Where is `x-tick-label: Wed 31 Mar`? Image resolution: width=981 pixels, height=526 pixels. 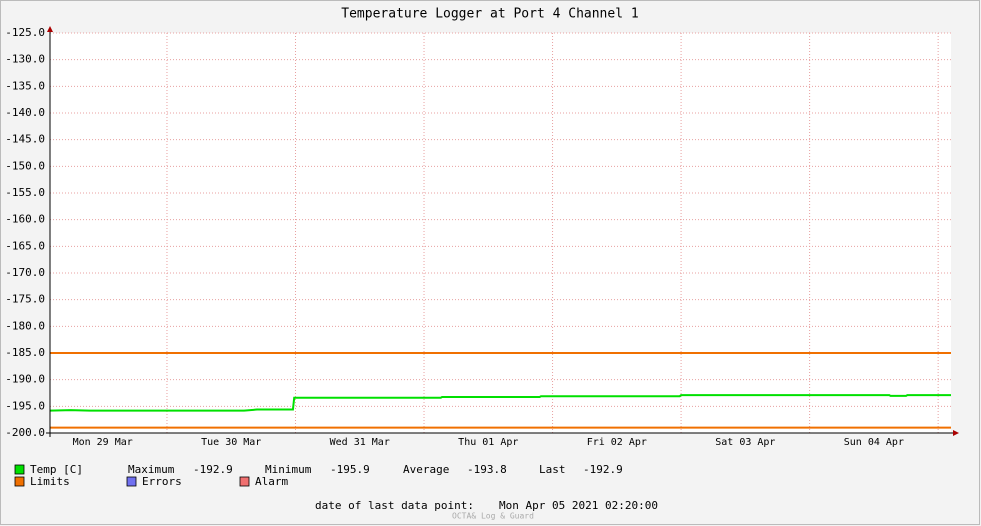 x-tick-label: Wed 31 Mar is located at coordinates (360, 442).